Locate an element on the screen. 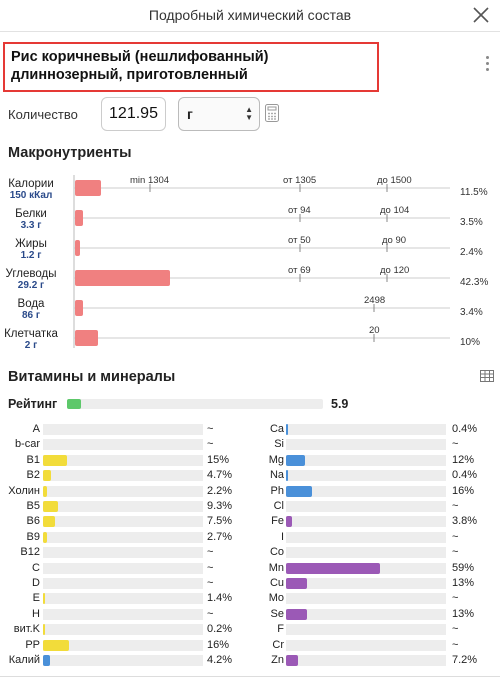 This screenshot has height=680, width=500. nutrient-row: Ca 0.4% is located at coordinates (250, 430).